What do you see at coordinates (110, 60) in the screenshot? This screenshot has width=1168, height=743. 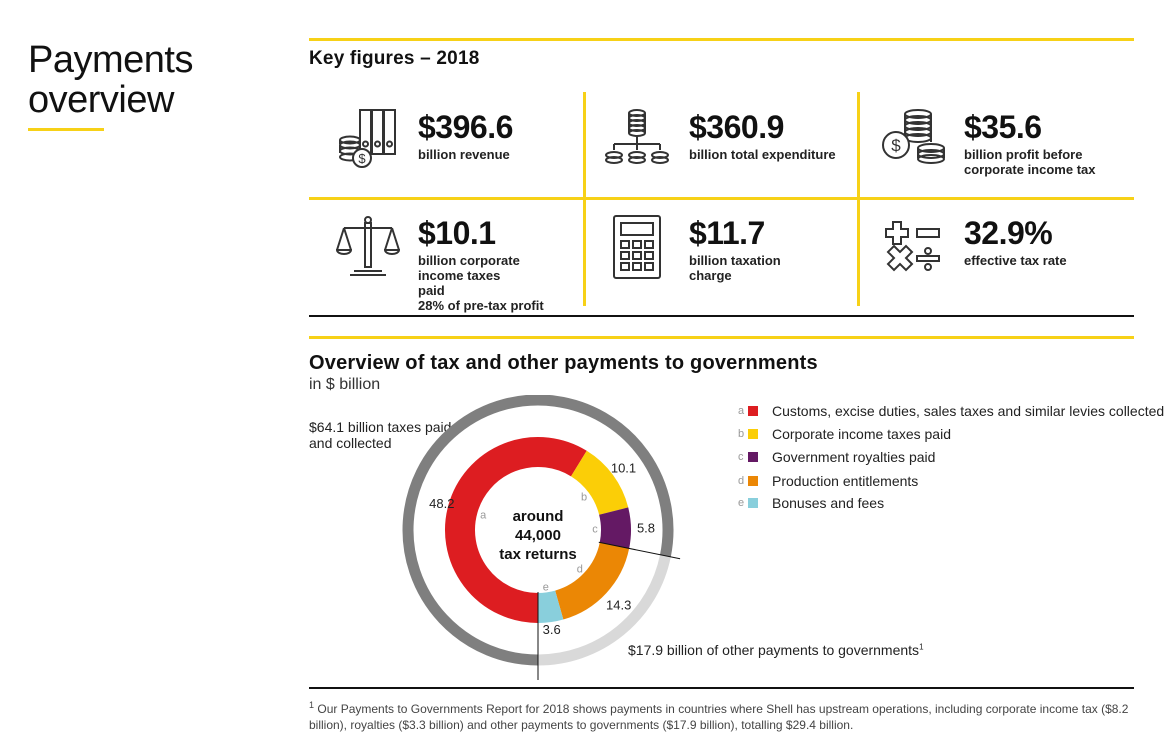 I see `page-title-line1: Payments` at bounding box center [110, 60].